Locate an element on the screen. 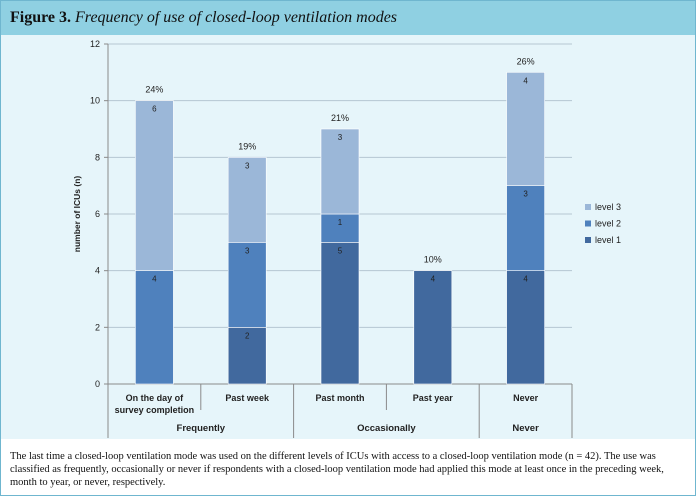 The image size is (696, 496). y-axis-title: number of ICUs (n) is located at coordinates (77, 214).